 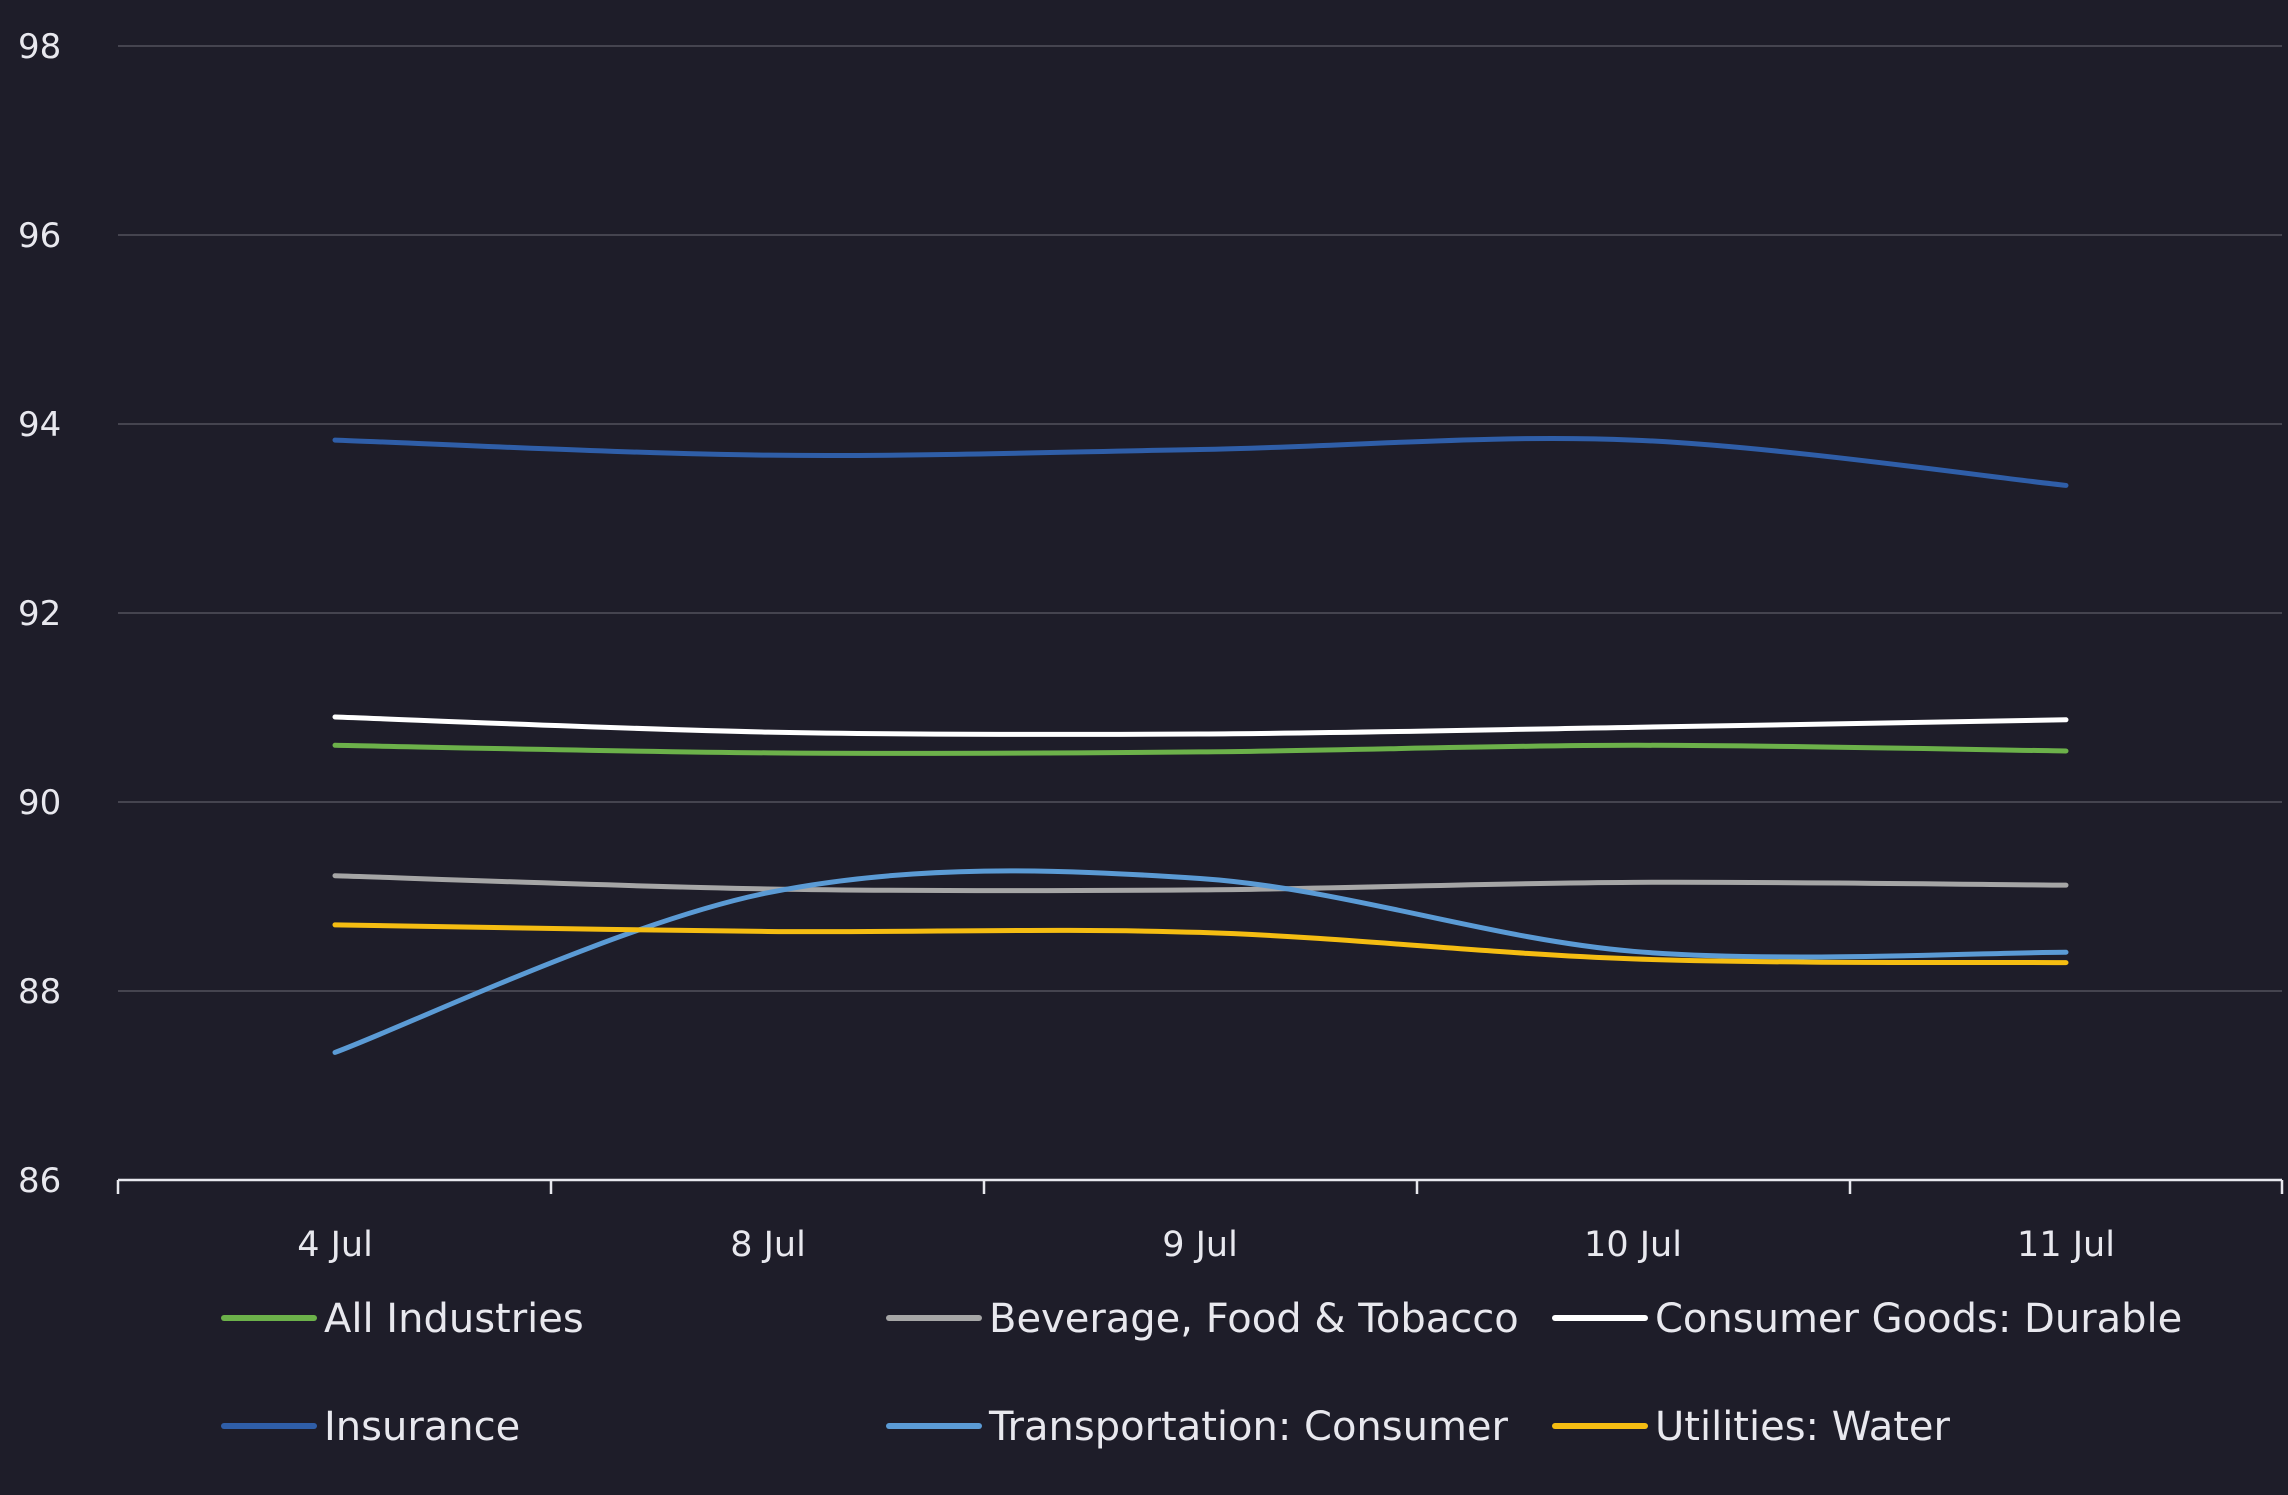 I want to click on y-axis-tick-labels: 86 88 90 92 94 96 98, so click(x=39, y=614).